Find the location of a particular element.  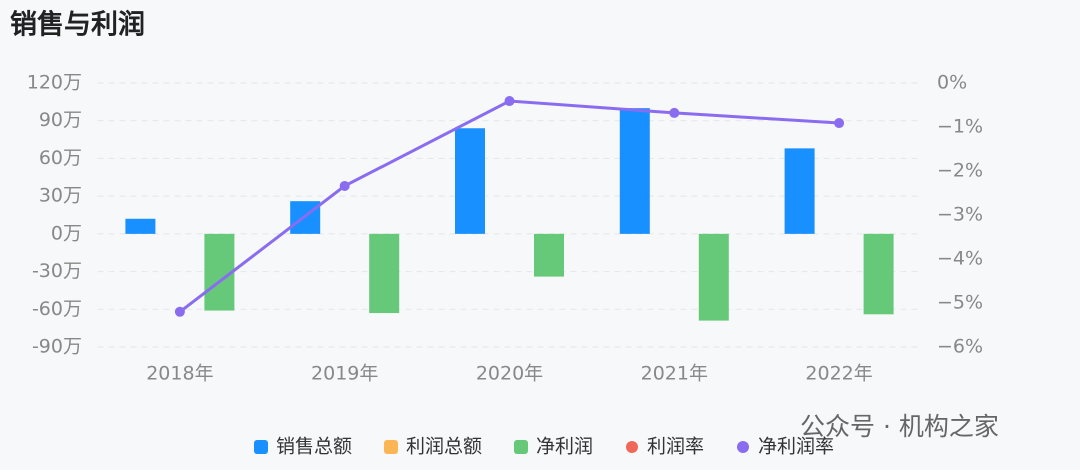

y-tick-label: 90万 is located at coordinates (60, 120).